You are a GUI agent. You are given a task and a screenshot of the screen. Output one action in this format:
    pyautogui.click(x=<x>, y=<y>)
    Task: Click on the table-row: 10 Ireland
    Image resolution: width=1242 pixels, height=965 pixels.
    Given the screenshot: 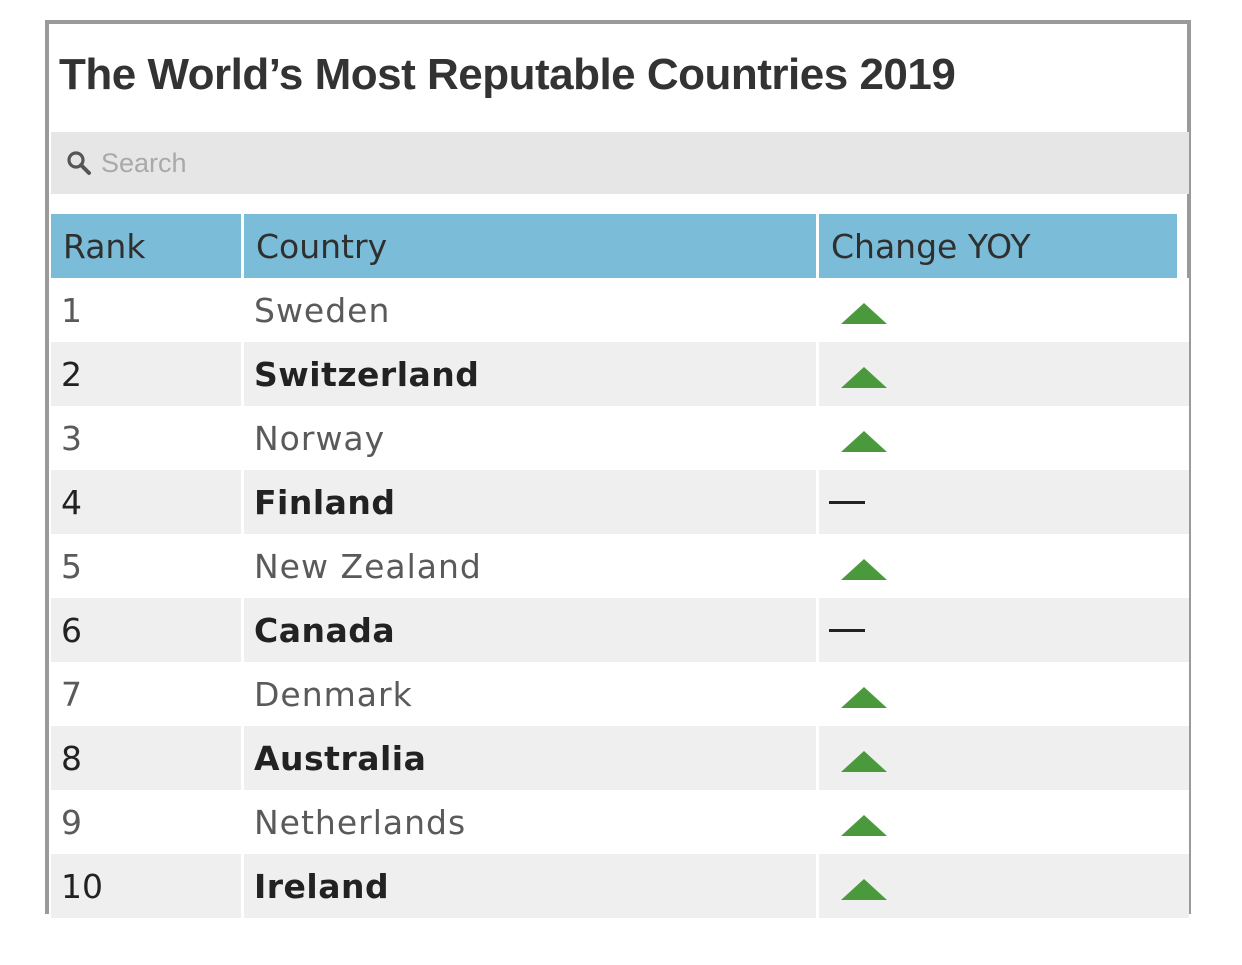 What is the action you would take?
    pyautogui.click(x=620, y=886)
    